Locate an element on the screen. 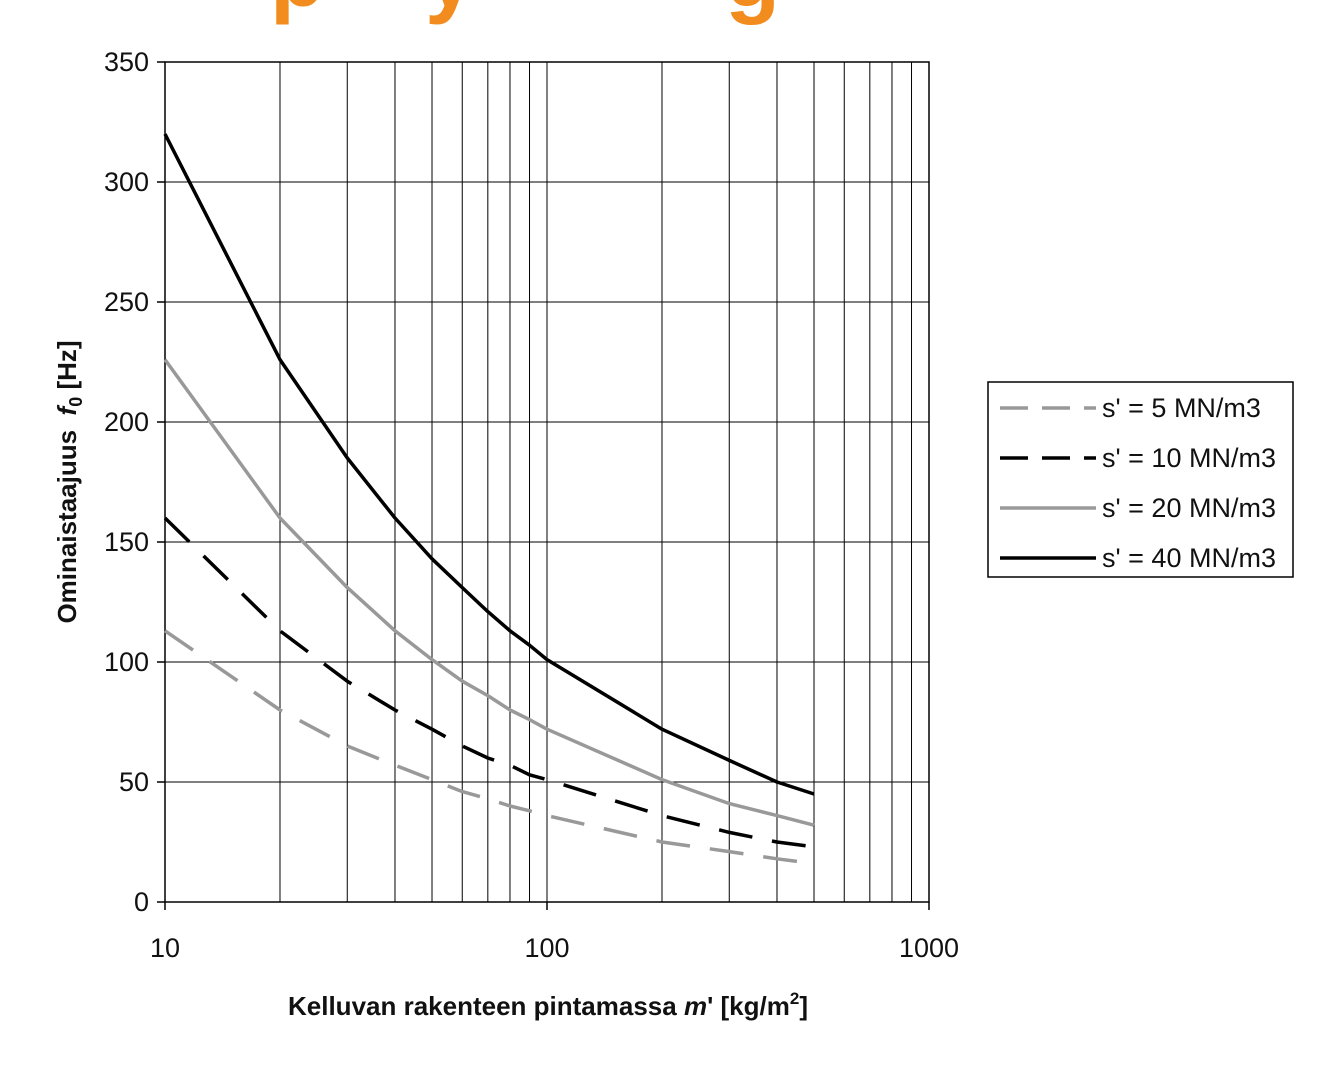 This screenshot has height=1076, width=1321. y-tick-label: 200 is located at coordinates (126, 422).